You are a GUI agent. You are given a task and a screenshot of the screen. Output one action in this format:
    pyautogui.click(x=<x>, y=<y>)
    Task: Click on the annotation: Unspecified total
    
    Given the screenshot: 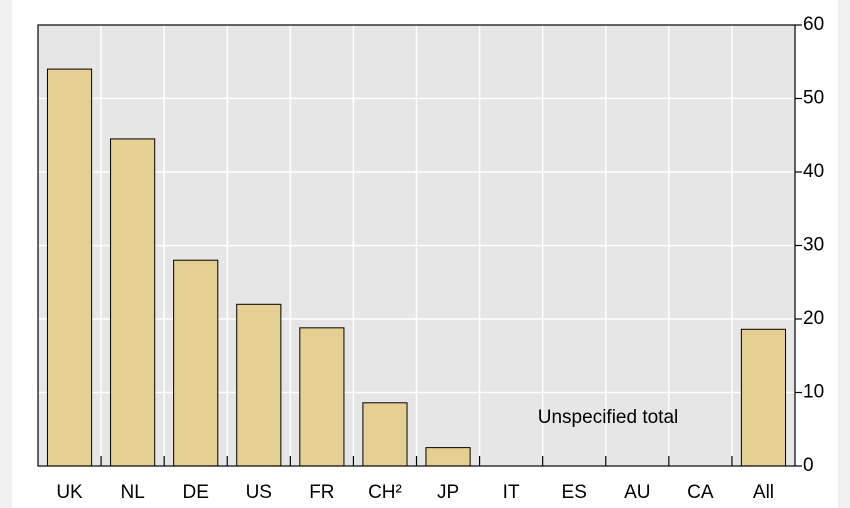 What is the action you would take?
    pyautogui.click(x=608, y=417)
    